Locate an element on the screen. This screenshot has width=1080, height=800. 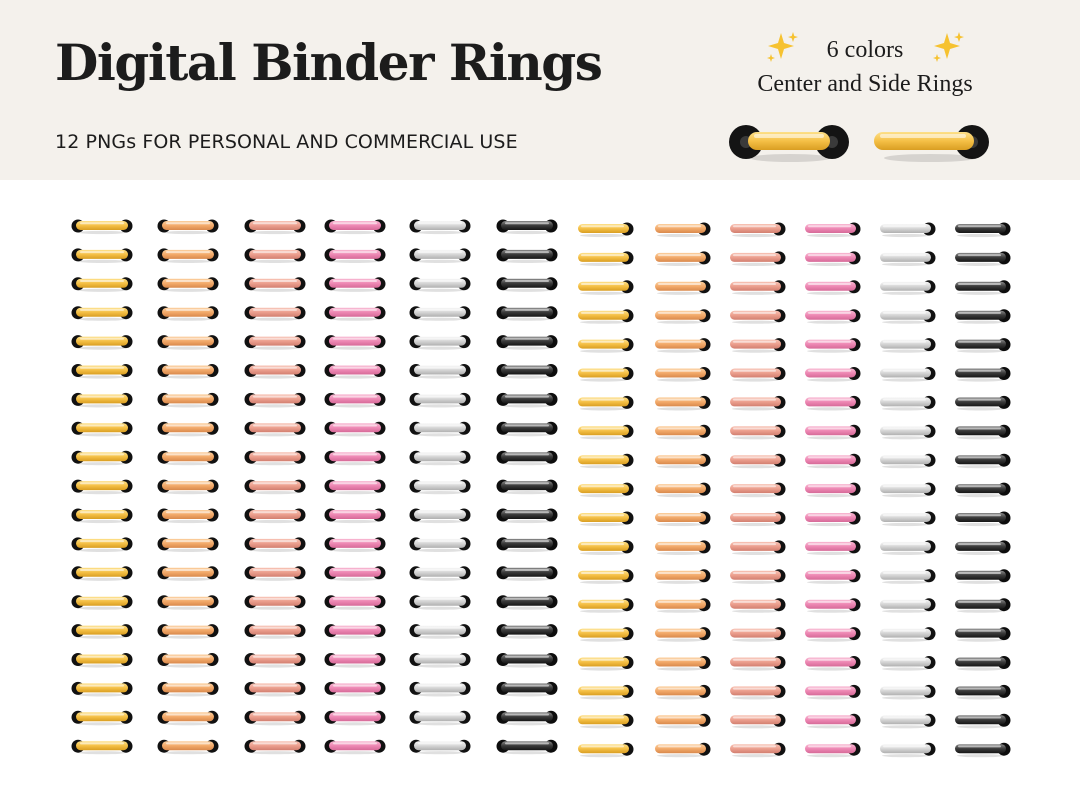
sparkle-icon is located at coordinates (948, 49).